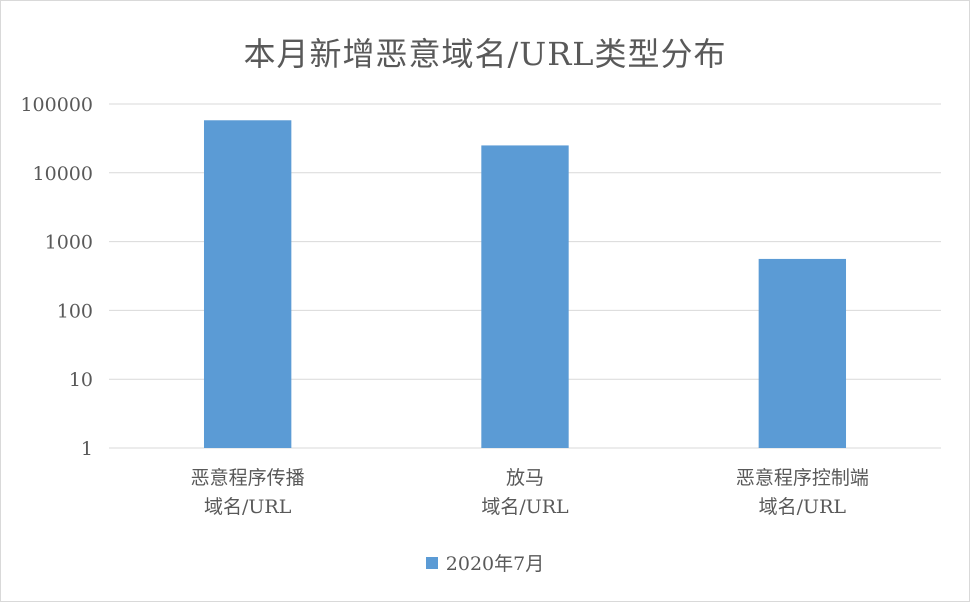 This screenshot has width=970, height=602. Describe the element at coordinates (56, 105) in the screenshot. I see `y-tick-label: 100000` at that location.